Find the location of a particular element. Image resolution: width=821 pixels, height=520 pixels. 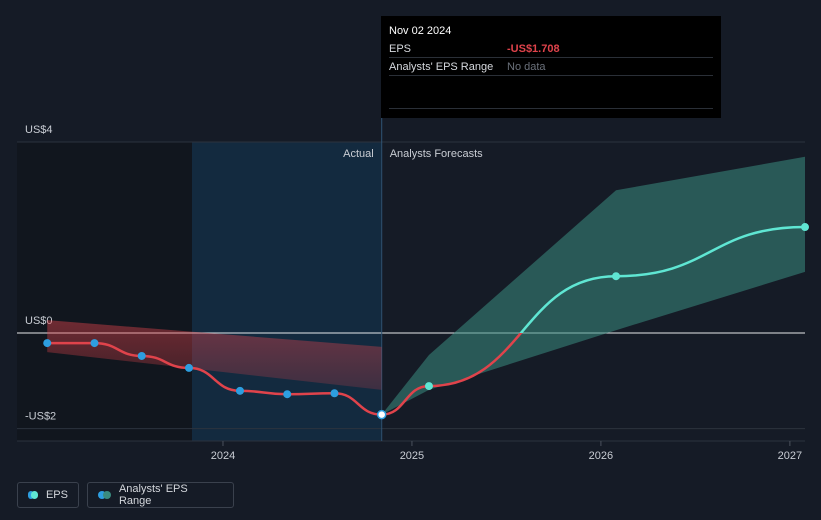

tooltip-divider is located at coordinates (551, 100).